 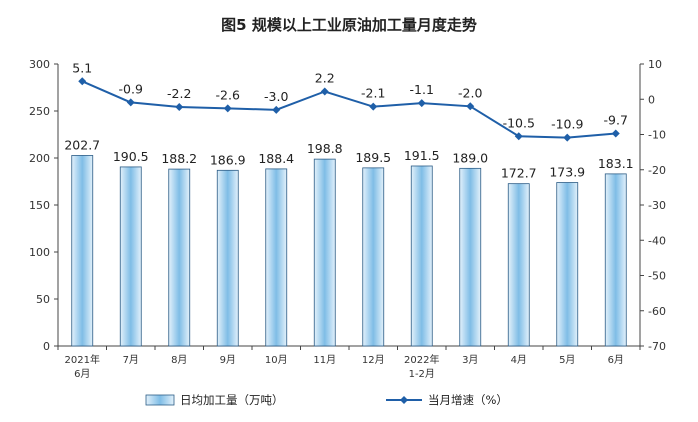 I want to click on left-tick-label: 100, so click(x=39, y=252).